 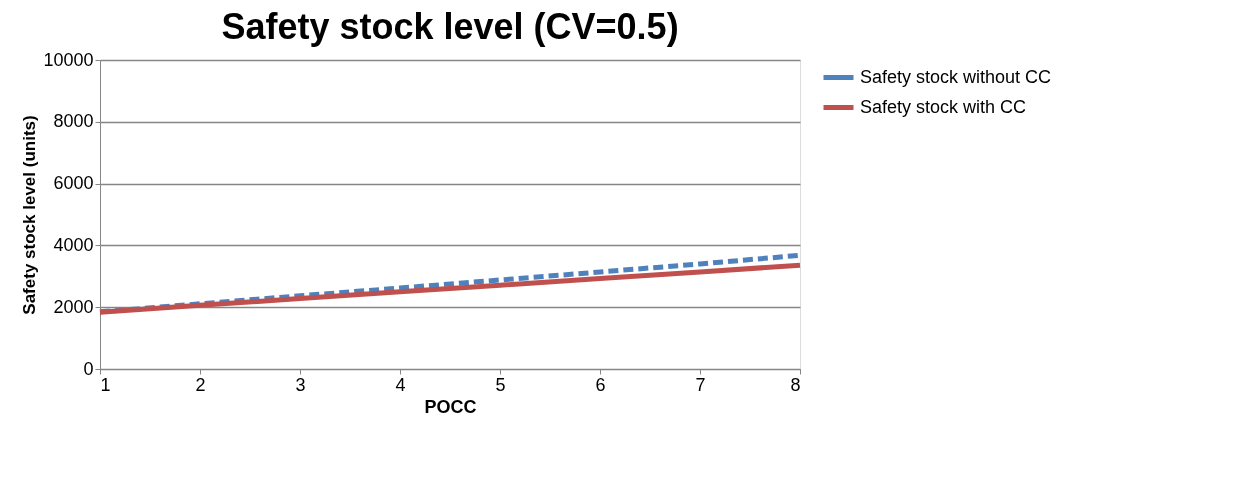 I want to click on y-tick-label: 4000, so click(x=73, y=244).